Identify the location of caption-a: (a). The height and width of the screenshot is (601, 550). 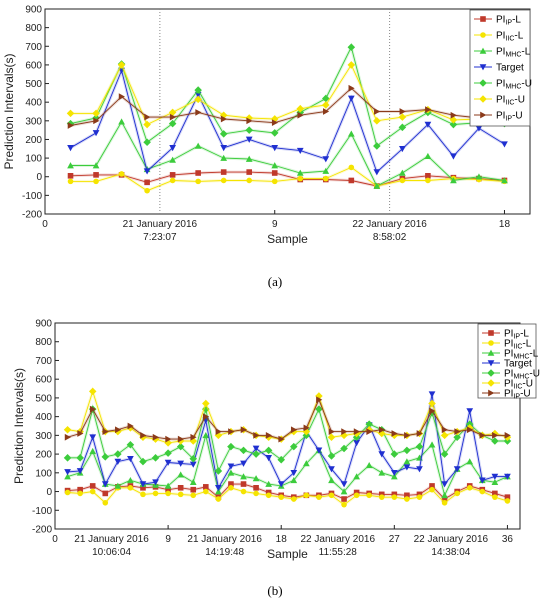
(275, 281).